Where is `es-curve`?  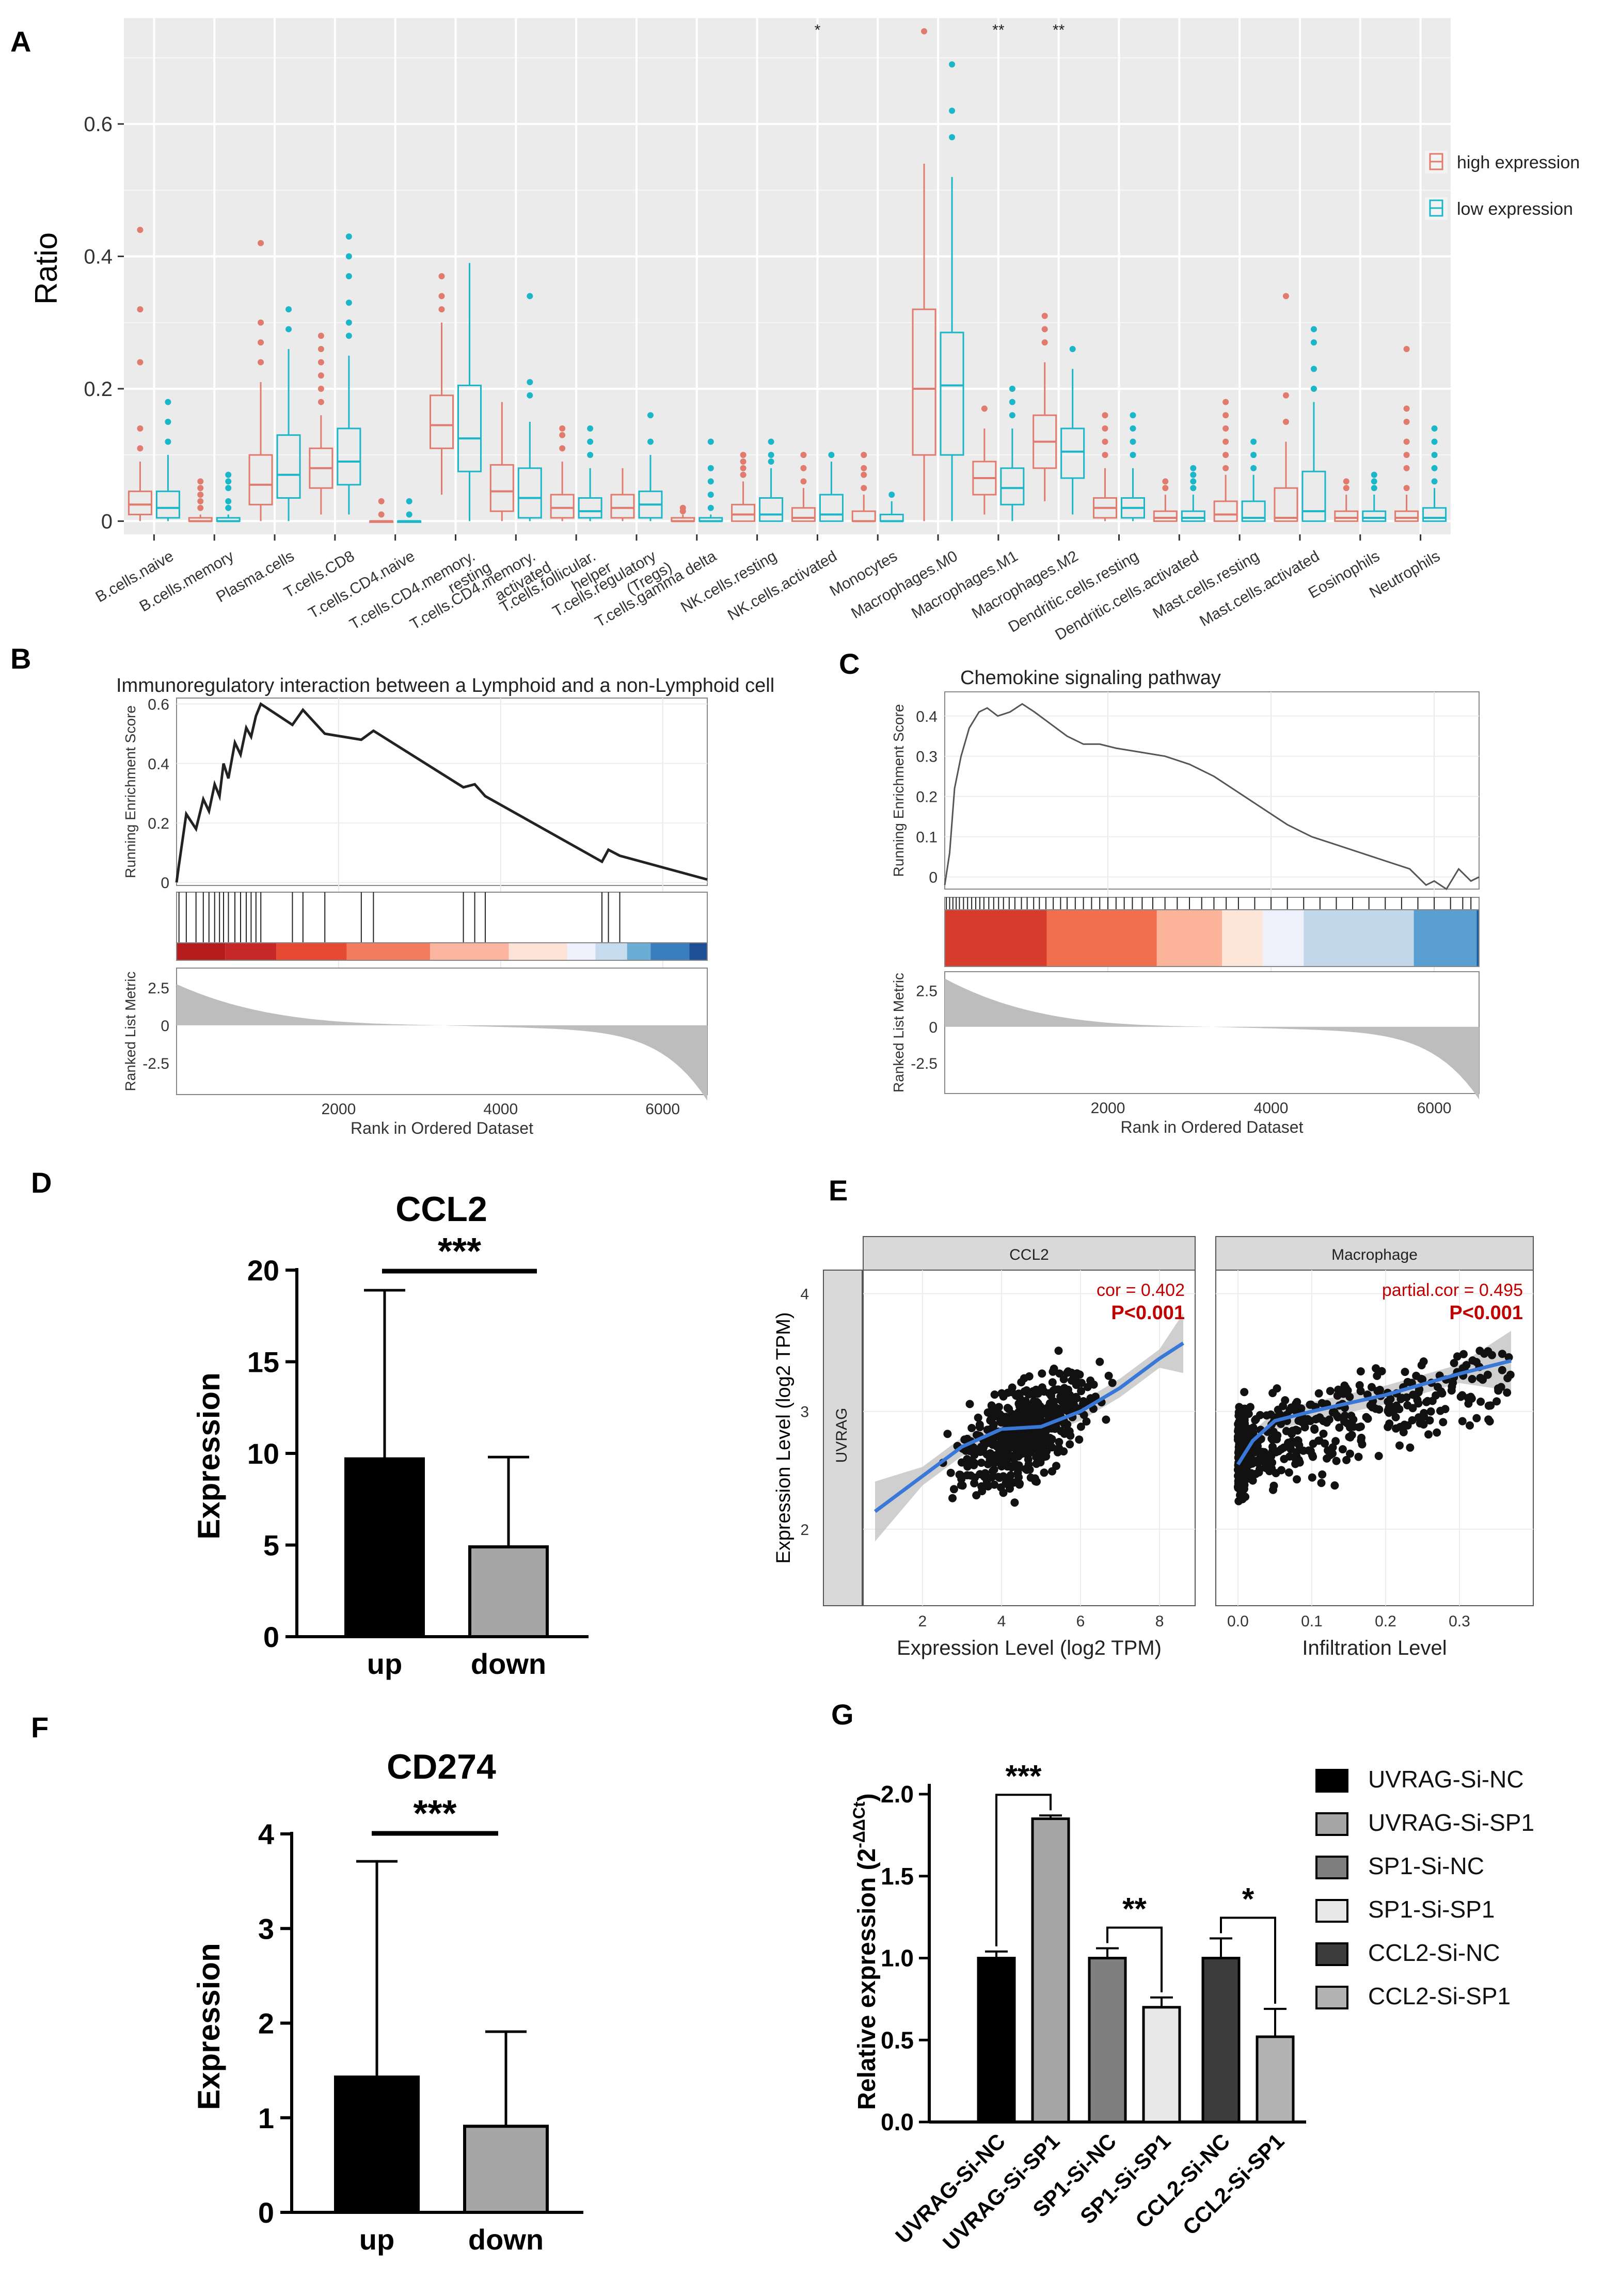
es-curve is located at coordinates (1212, 797).